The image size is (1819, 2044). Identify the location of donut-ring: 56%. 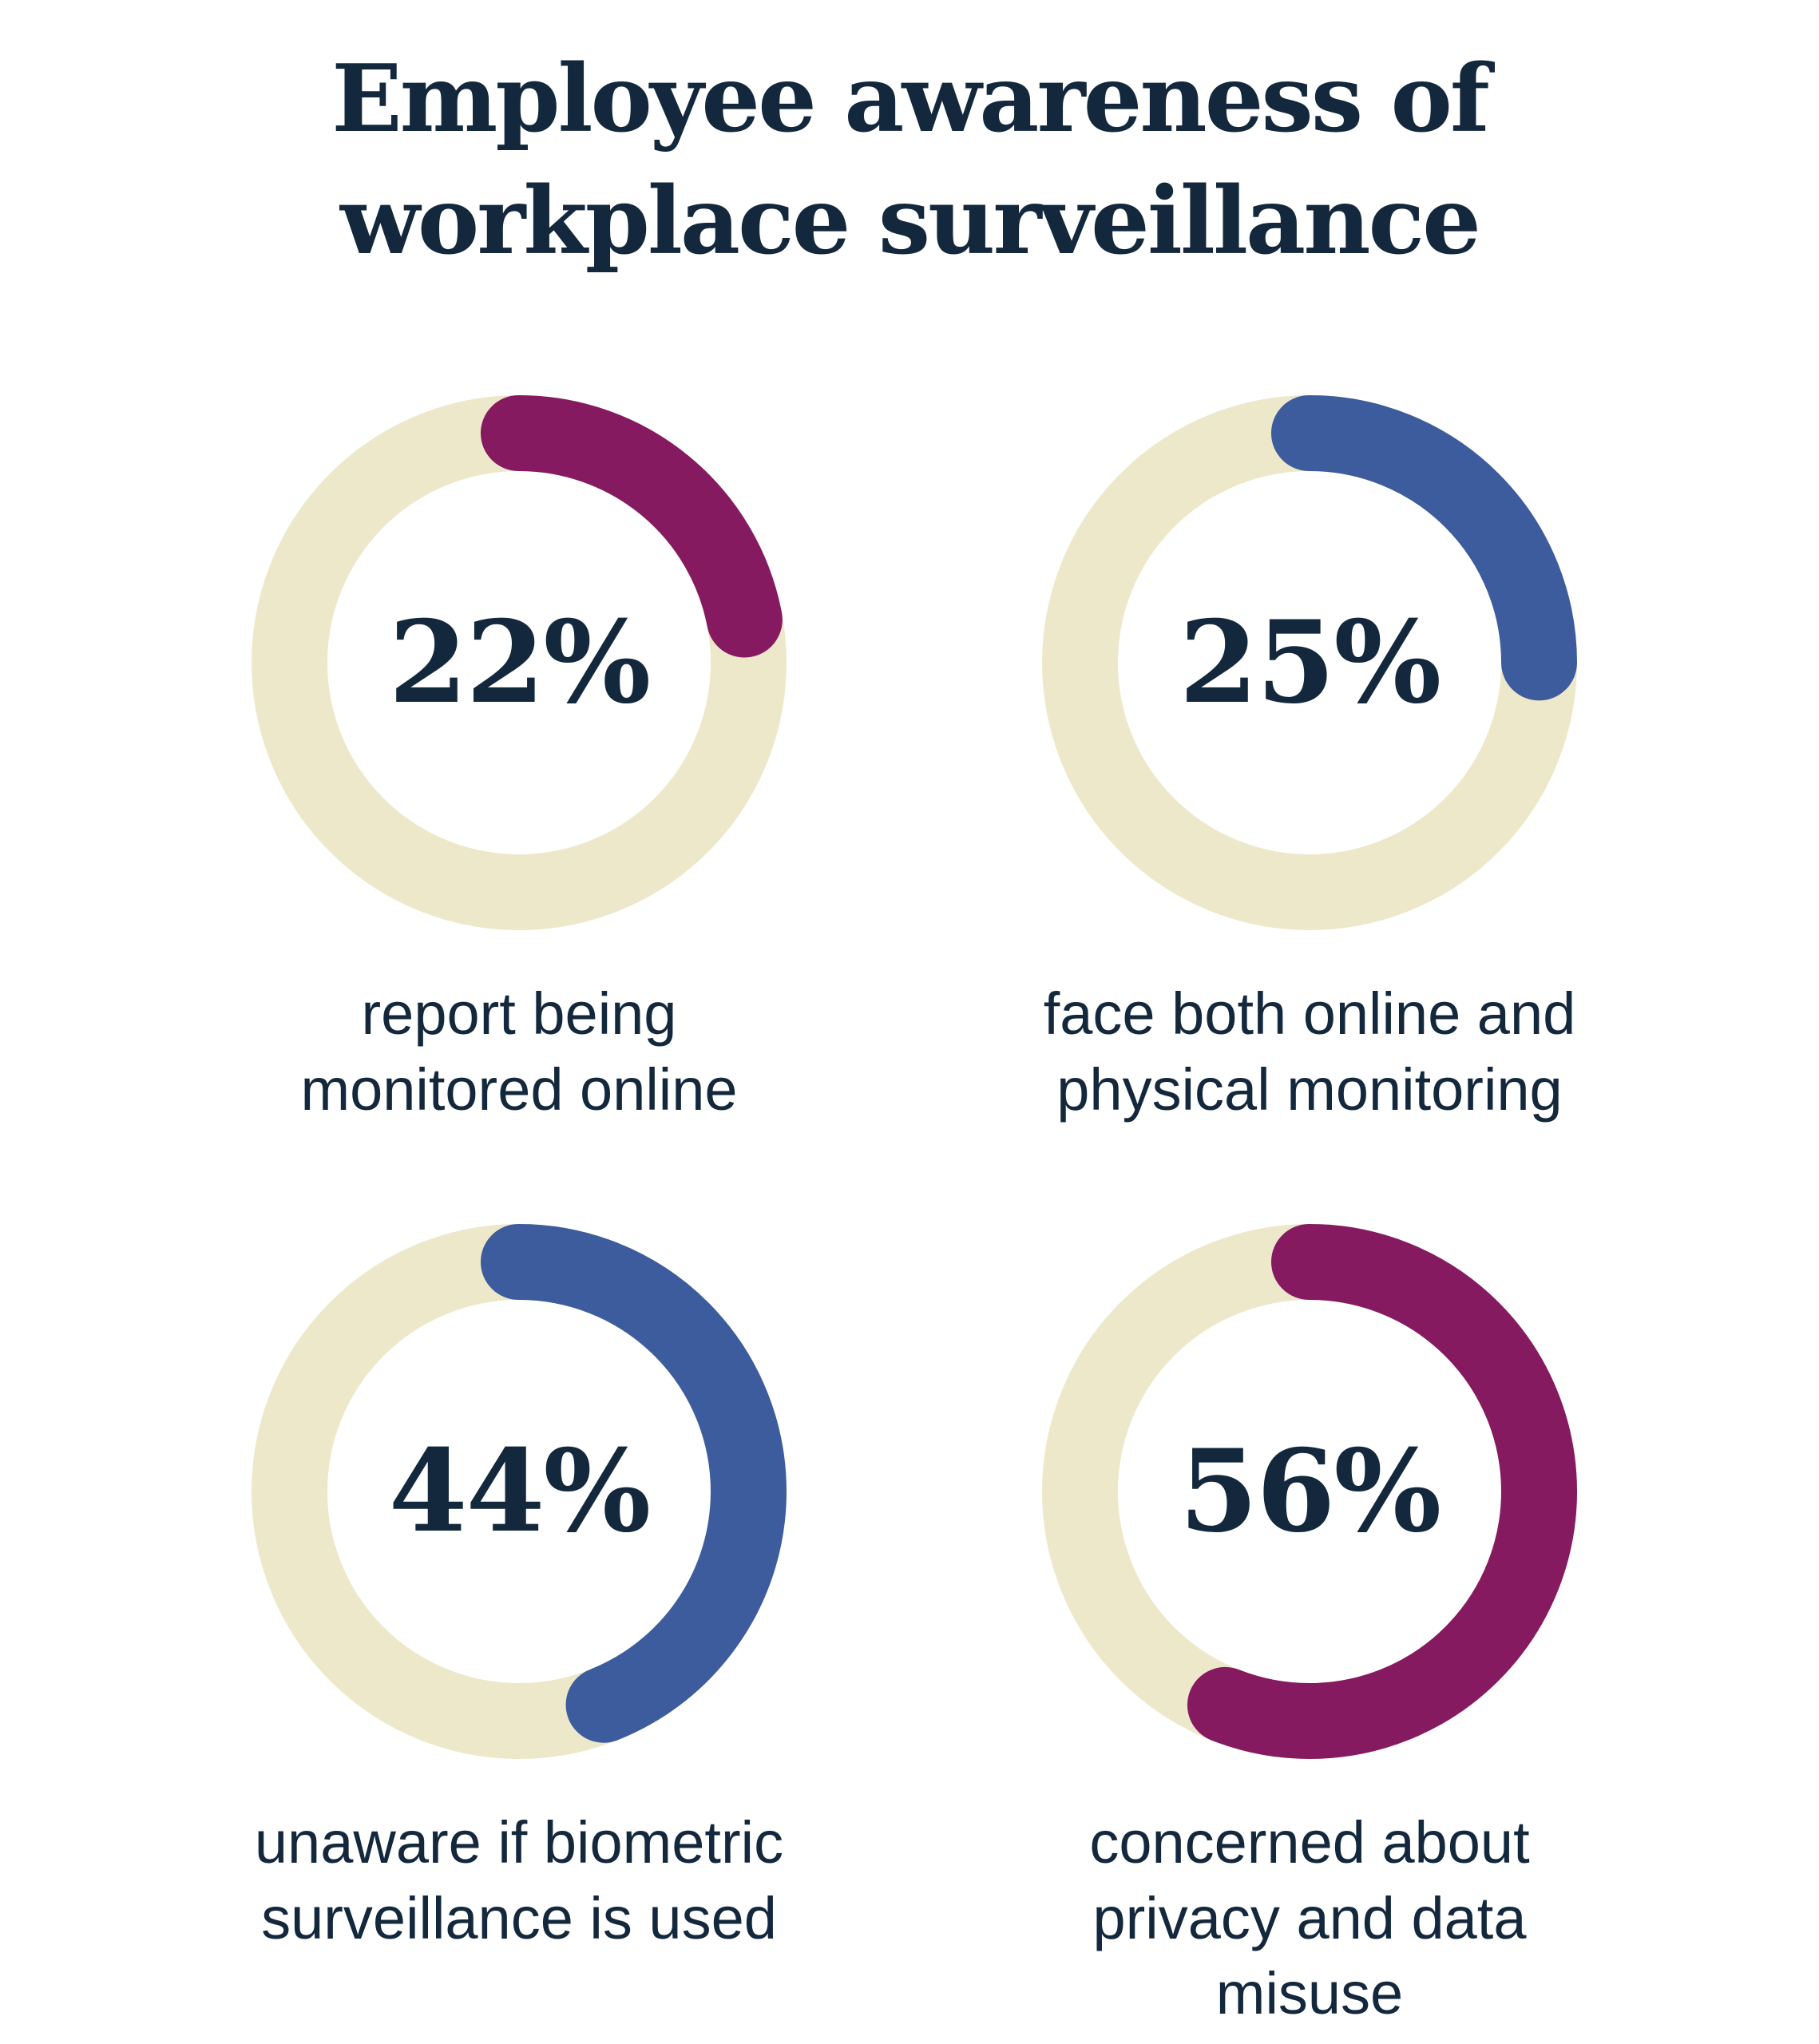
(1309, 1491).